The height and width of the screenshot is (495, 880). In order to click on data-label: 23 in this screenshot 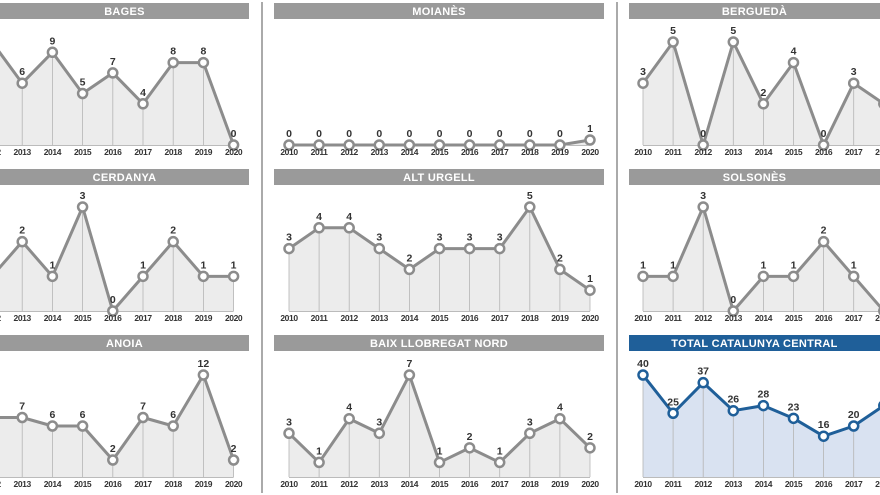, I will do `click(794, 407)`.